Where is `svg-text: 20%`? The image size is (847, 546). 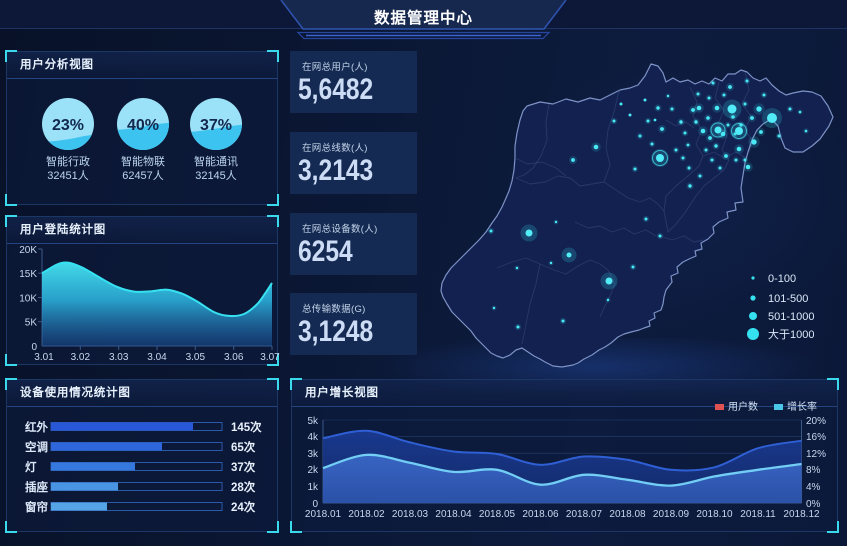
svg-text: 20% is located at coordinates (816, 421).